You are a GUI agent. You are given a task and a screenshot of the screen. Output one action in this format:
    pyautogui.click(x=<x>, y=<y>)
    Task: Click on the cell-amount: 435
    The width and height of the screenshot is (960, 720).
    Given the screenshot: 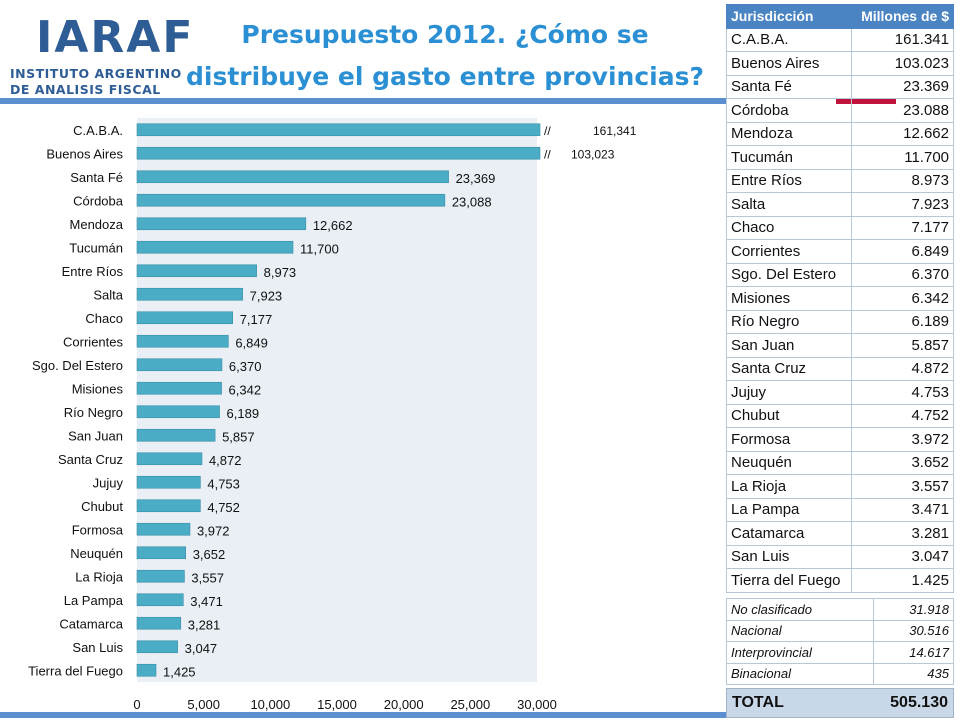 What is the action you would take?
    pyautogui.click(x=913, y=673)
    